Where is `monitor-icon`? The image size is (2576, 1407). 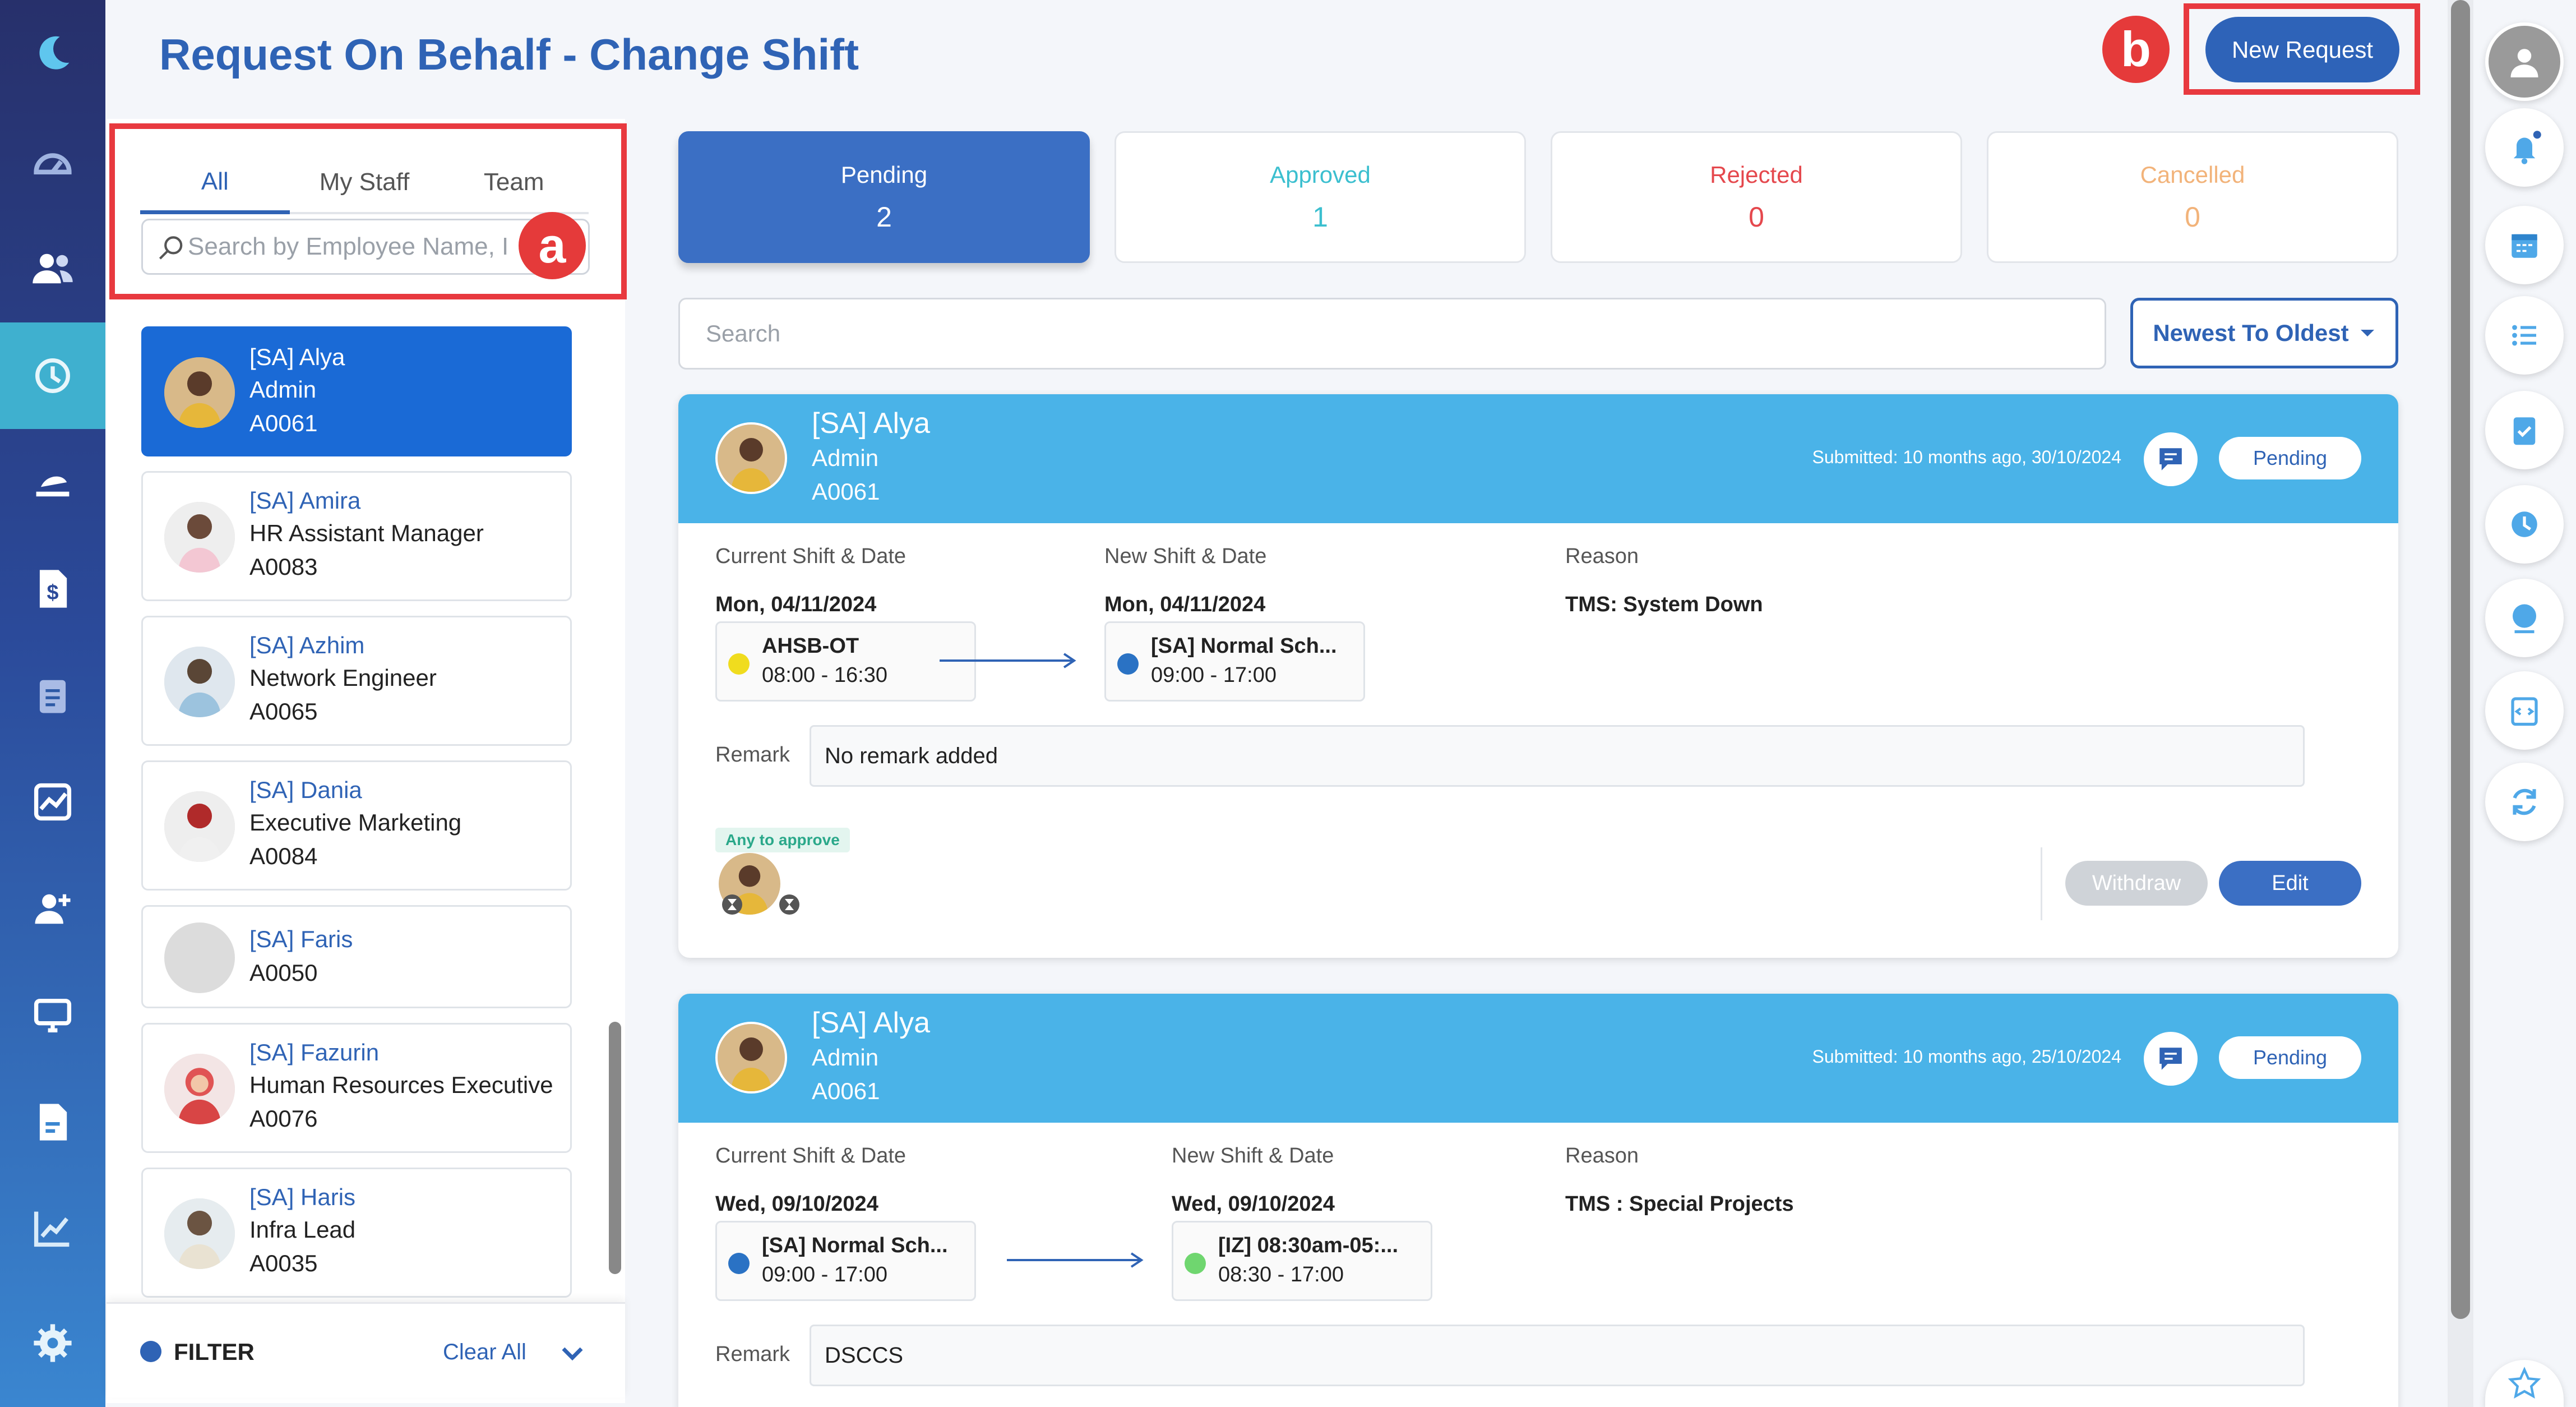
monitor-icon is located at coordinates (52, 1015).